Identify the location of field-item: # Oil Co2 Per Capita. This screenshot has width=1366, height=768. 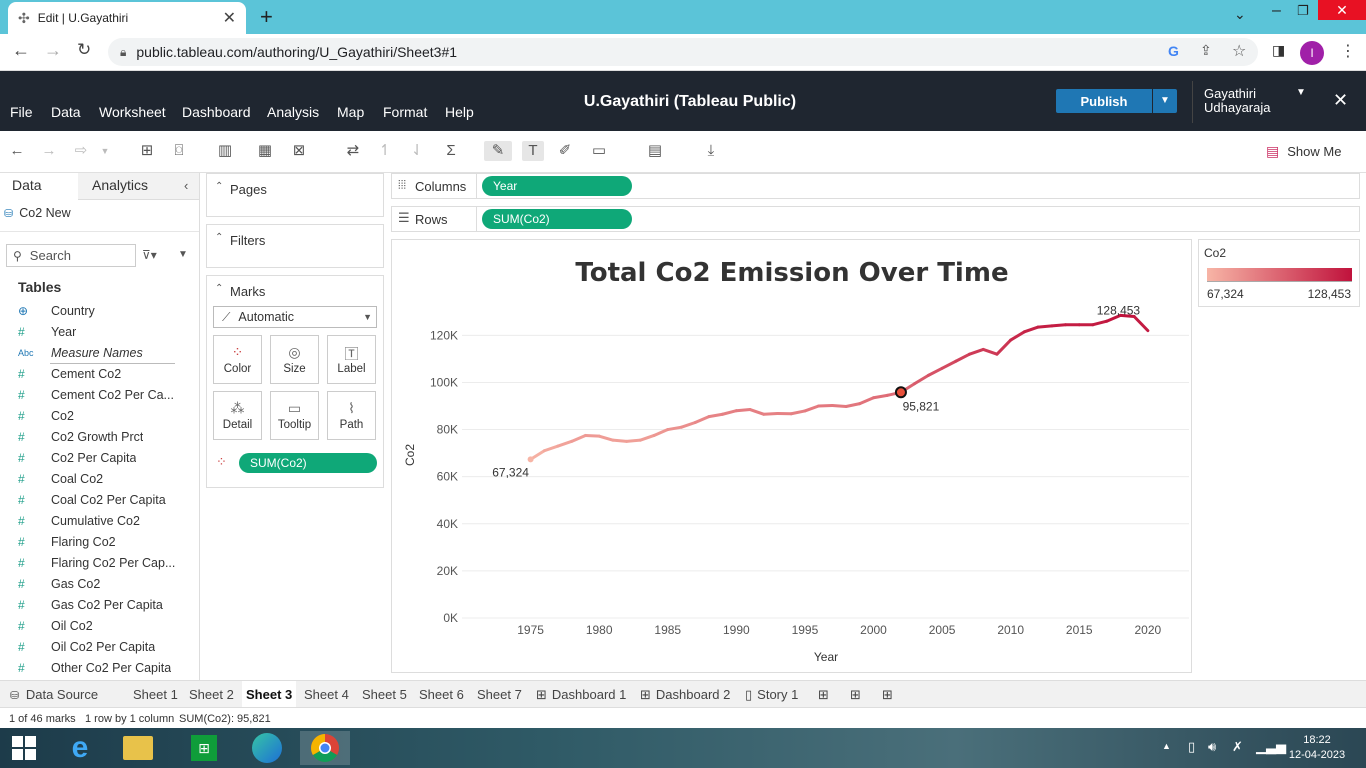
(99, 646).